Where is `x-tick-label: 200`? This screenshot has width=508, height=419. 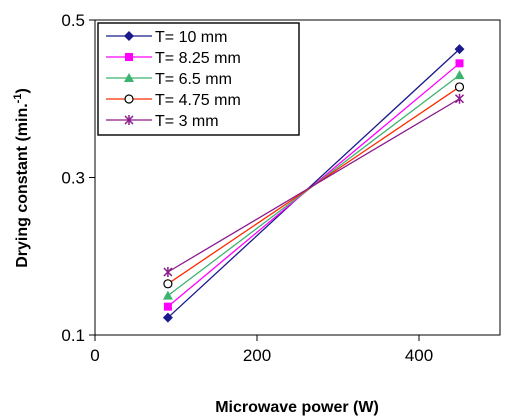
x-tick-label: 200 is located at coordinates (257, 355).